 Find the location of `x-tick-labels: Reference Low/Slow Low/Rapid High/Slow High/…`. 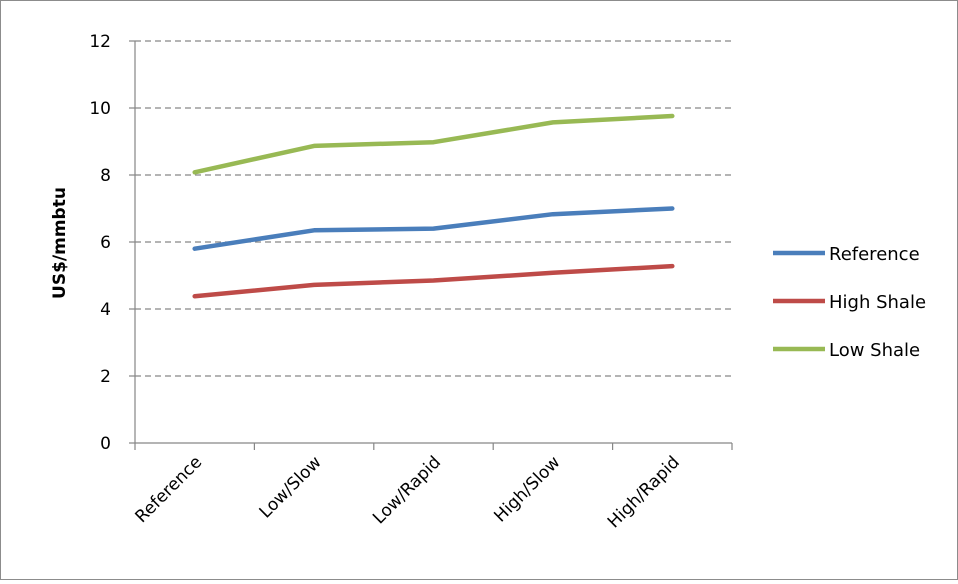

x-tick-labels: Reference Low/Slow Low/Rapid High/Slow High/… is located at coordinates (408, 492).